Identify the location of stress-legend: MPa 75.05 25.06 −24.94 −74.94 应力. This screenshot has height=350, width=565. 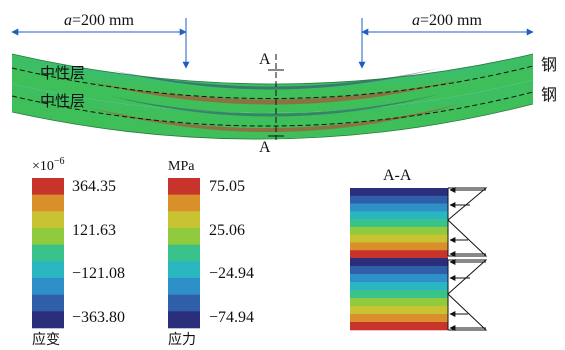
(211, 253).